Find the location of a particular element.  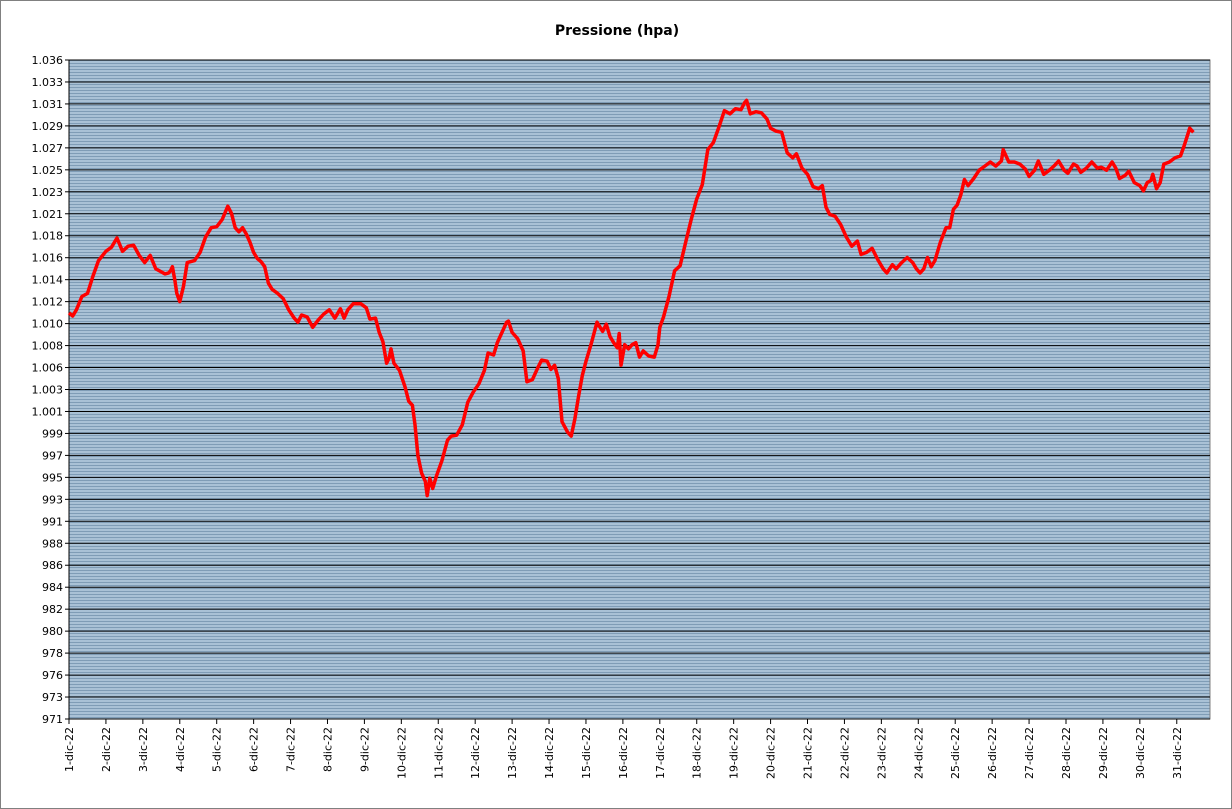

x-tick-label: 8-dic-22 is located at coordinates (327, 749).